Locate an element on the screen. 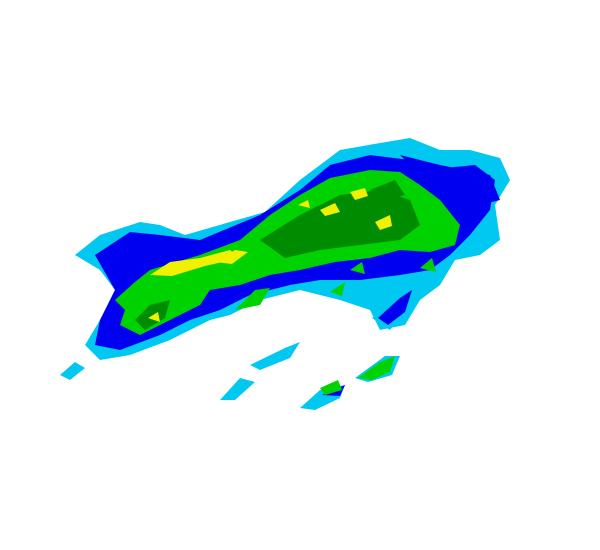  precip-layer-heavy is located at coordinates (277, 255).